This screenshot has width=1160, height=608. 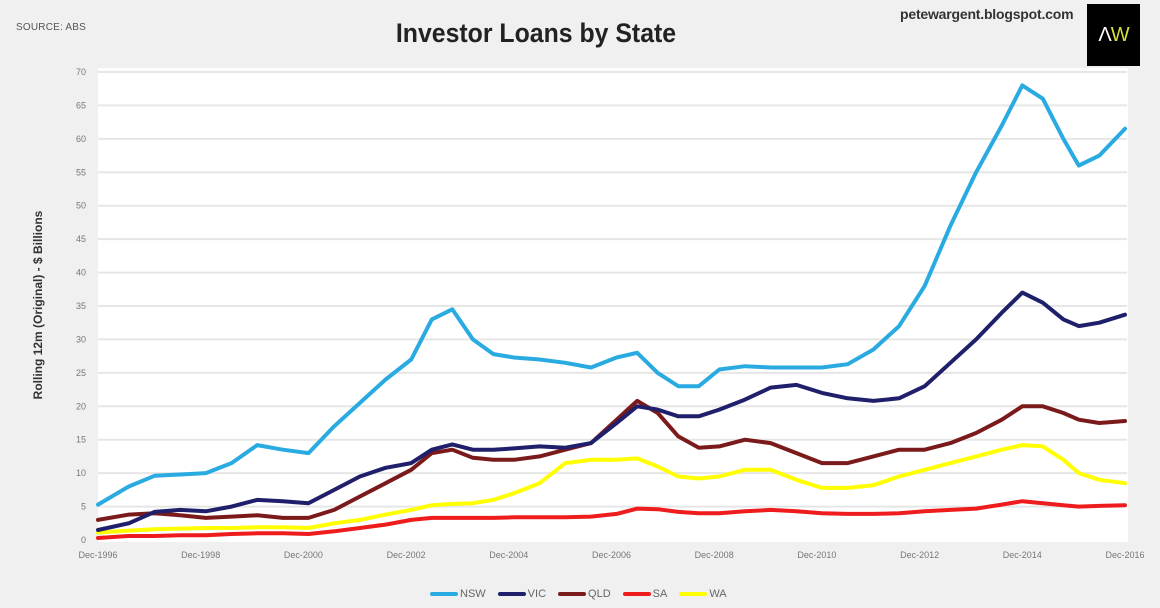 I want to click on legend-item-vic: VIC, so click(x=522, y=594).